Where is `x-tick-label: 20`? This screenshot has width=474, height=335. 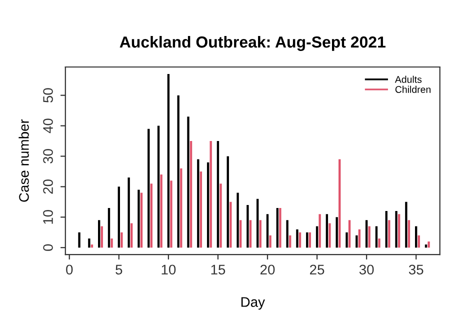 x-tick-label: 20 is located at coordinates (267, 269).